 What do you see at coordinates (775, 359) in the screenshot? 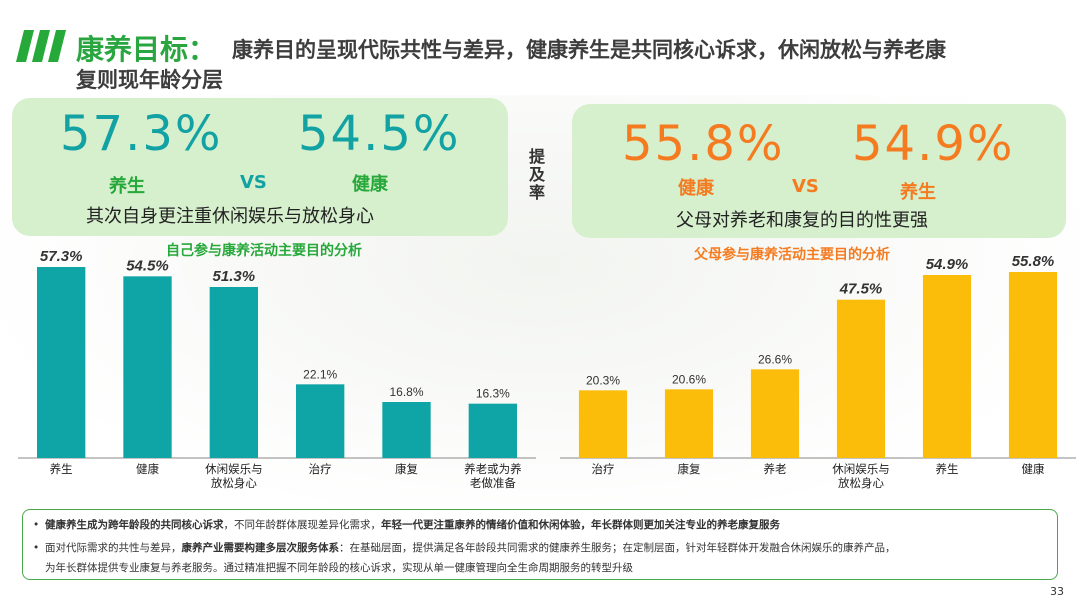
I see `bar-value-label-2: 26.6%` at bounding box center [775, 359].